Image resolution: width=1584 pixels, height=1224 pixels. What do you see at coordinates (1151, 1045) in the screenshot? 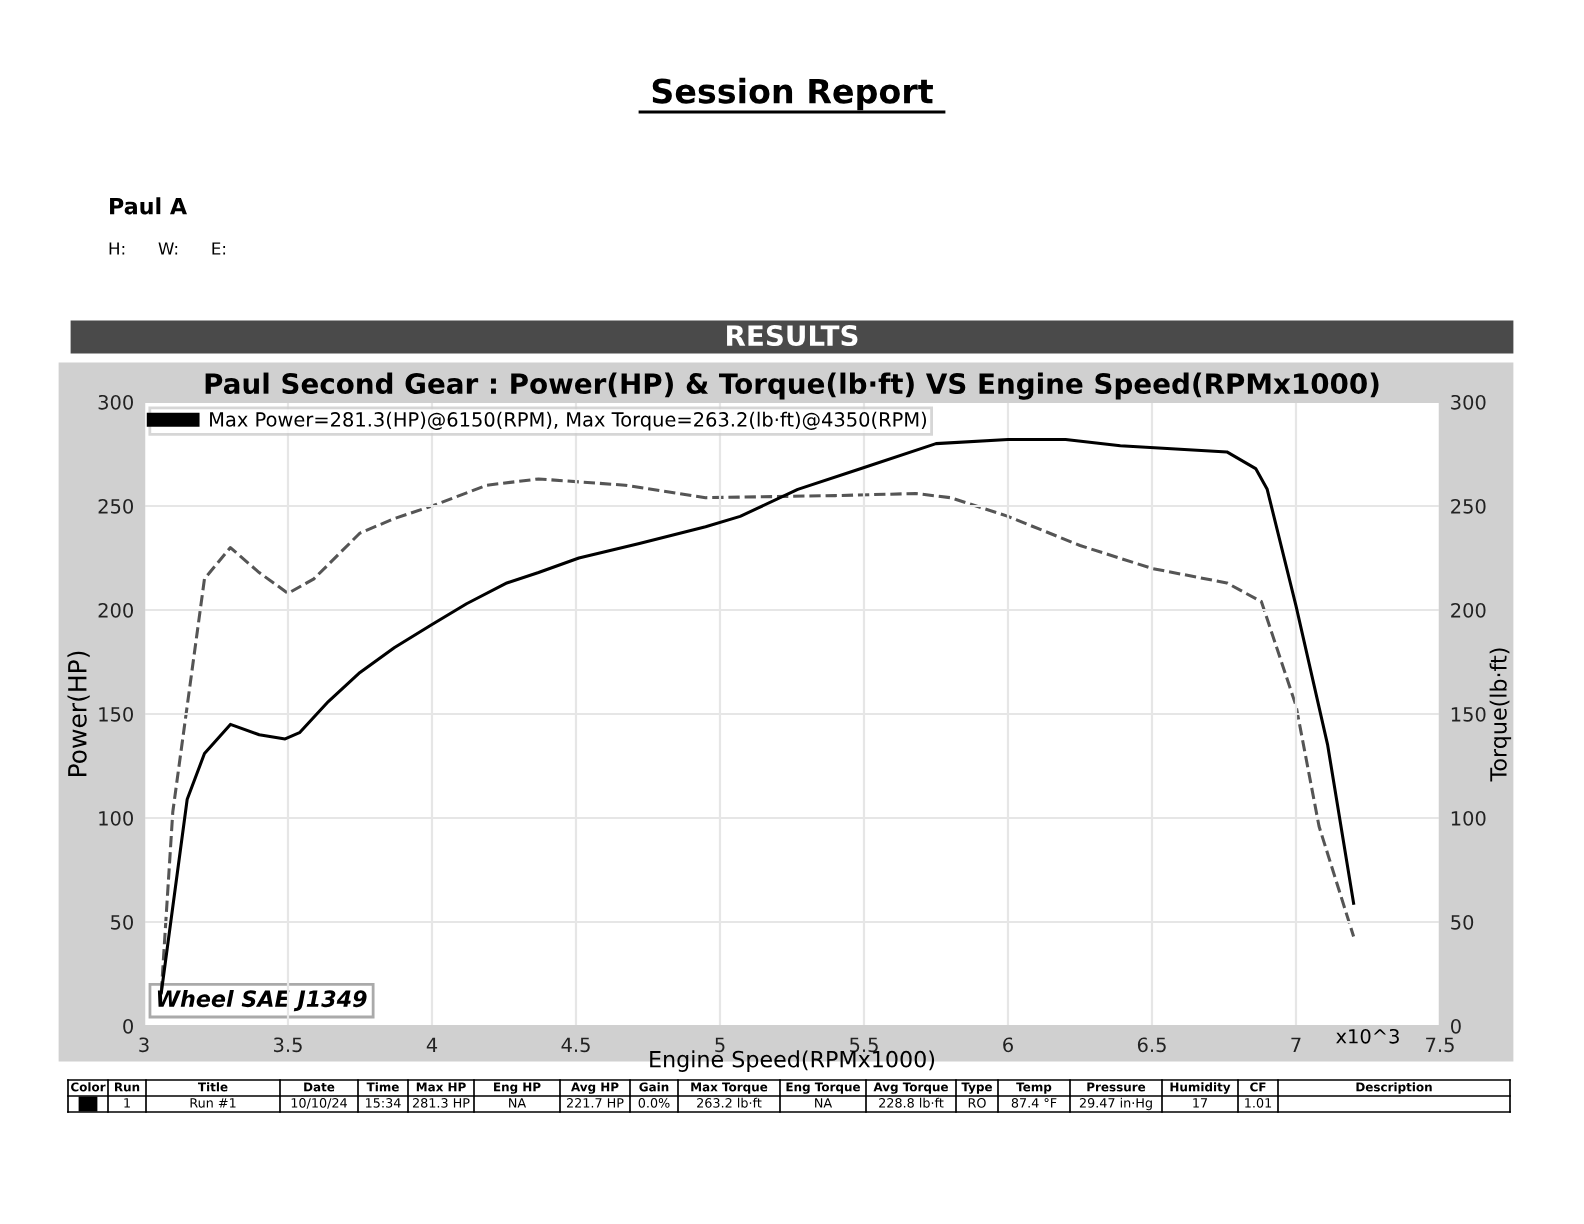
I see `x-tick-label: 6.5` at bounding box center [1151, 1045].